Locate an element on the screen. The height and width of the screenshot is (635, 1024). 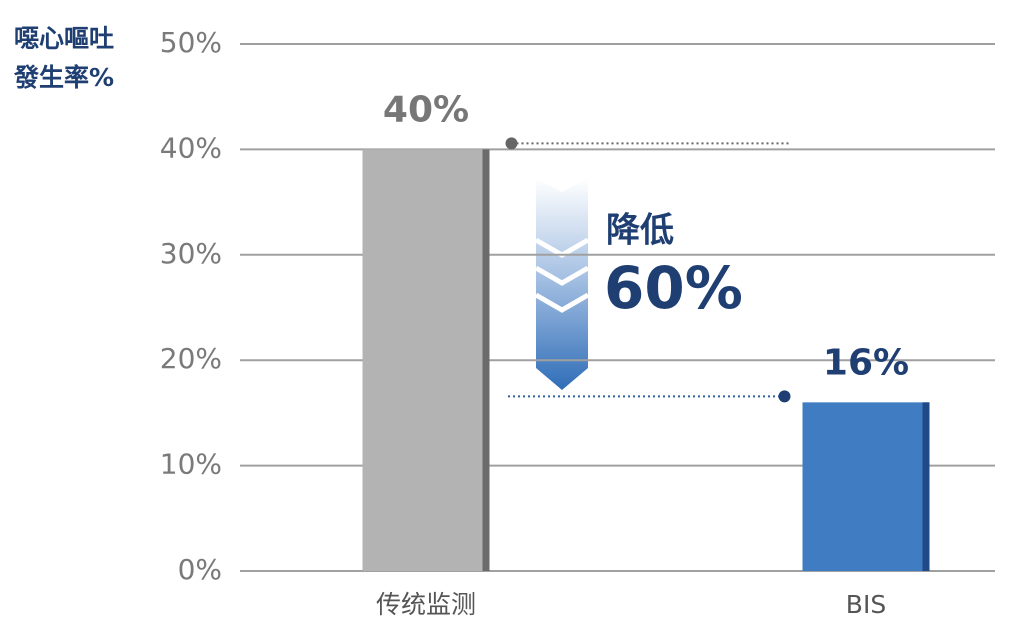
y-tick-label: 0% is located at coordinates (200, 569).